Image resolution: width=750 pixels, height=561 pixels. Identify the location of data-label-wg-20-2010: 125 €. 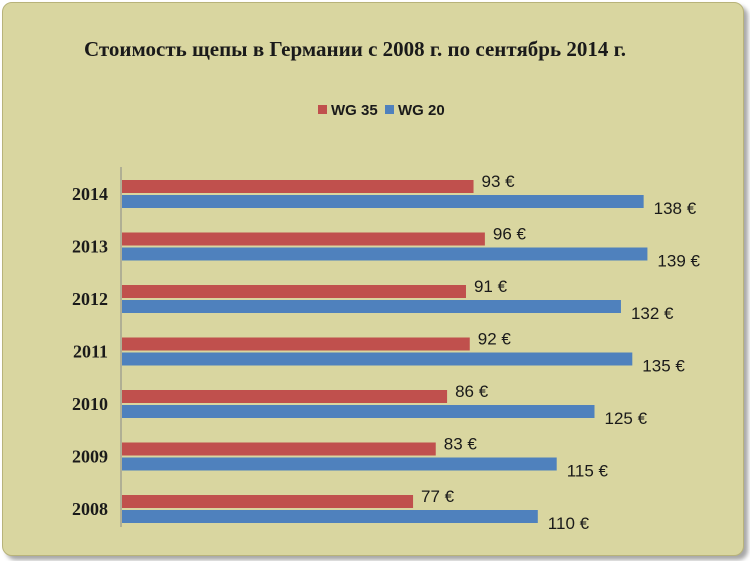
(626, 418).